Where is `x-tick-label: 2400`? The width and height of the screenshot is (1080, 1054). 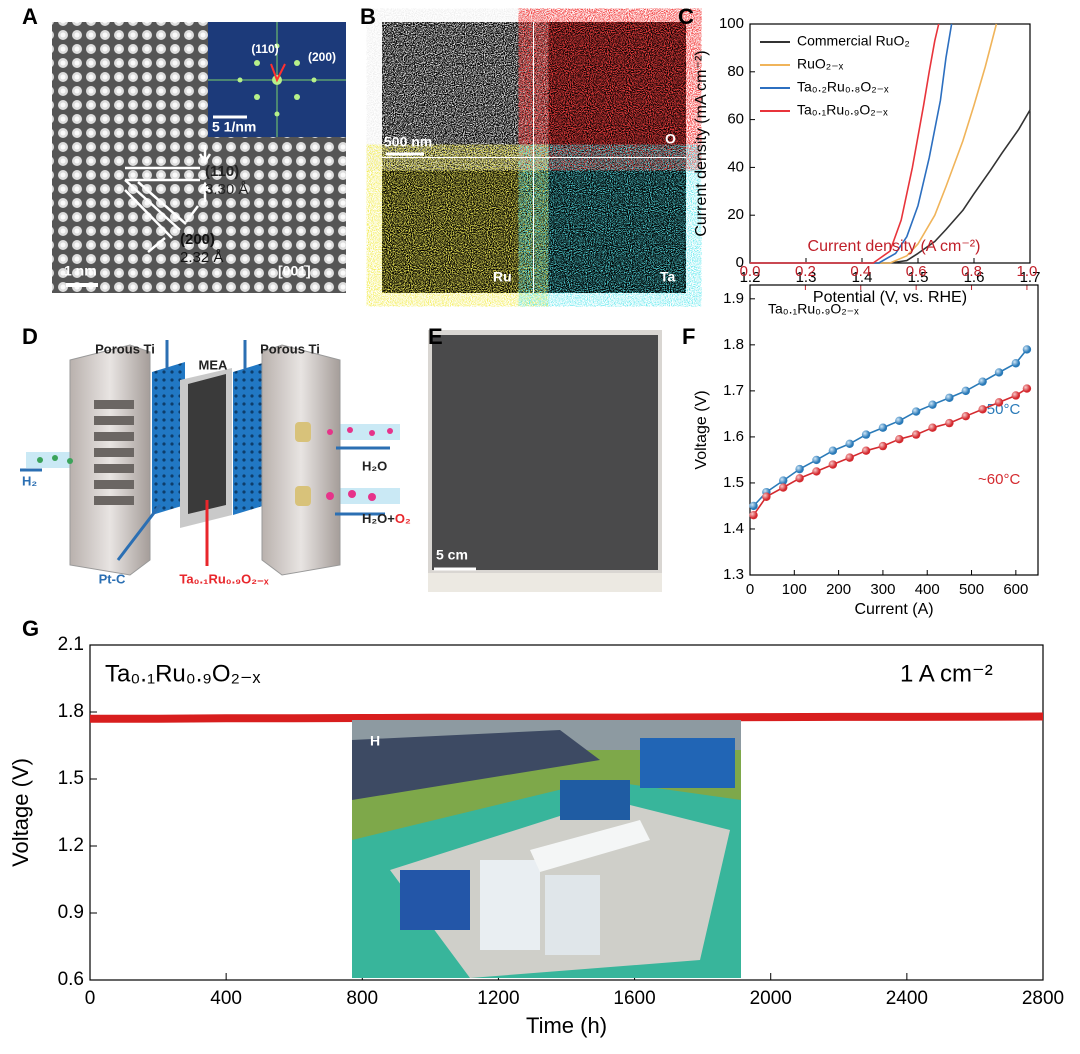
x-tick-label: 2400 is located at coordinates (907, 998).